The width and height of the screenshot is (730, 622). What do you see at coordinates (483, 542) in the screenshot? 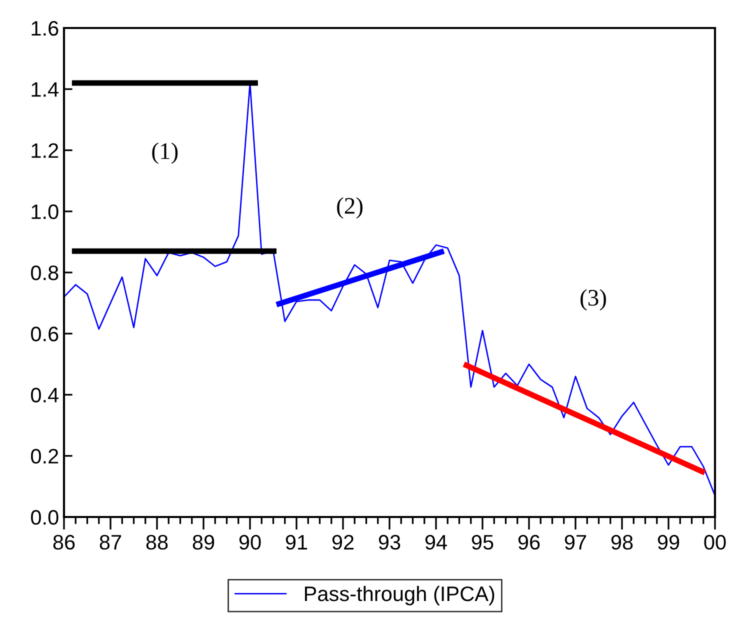
I see `x-tick-label: 95` at bounding box center [483, 542].